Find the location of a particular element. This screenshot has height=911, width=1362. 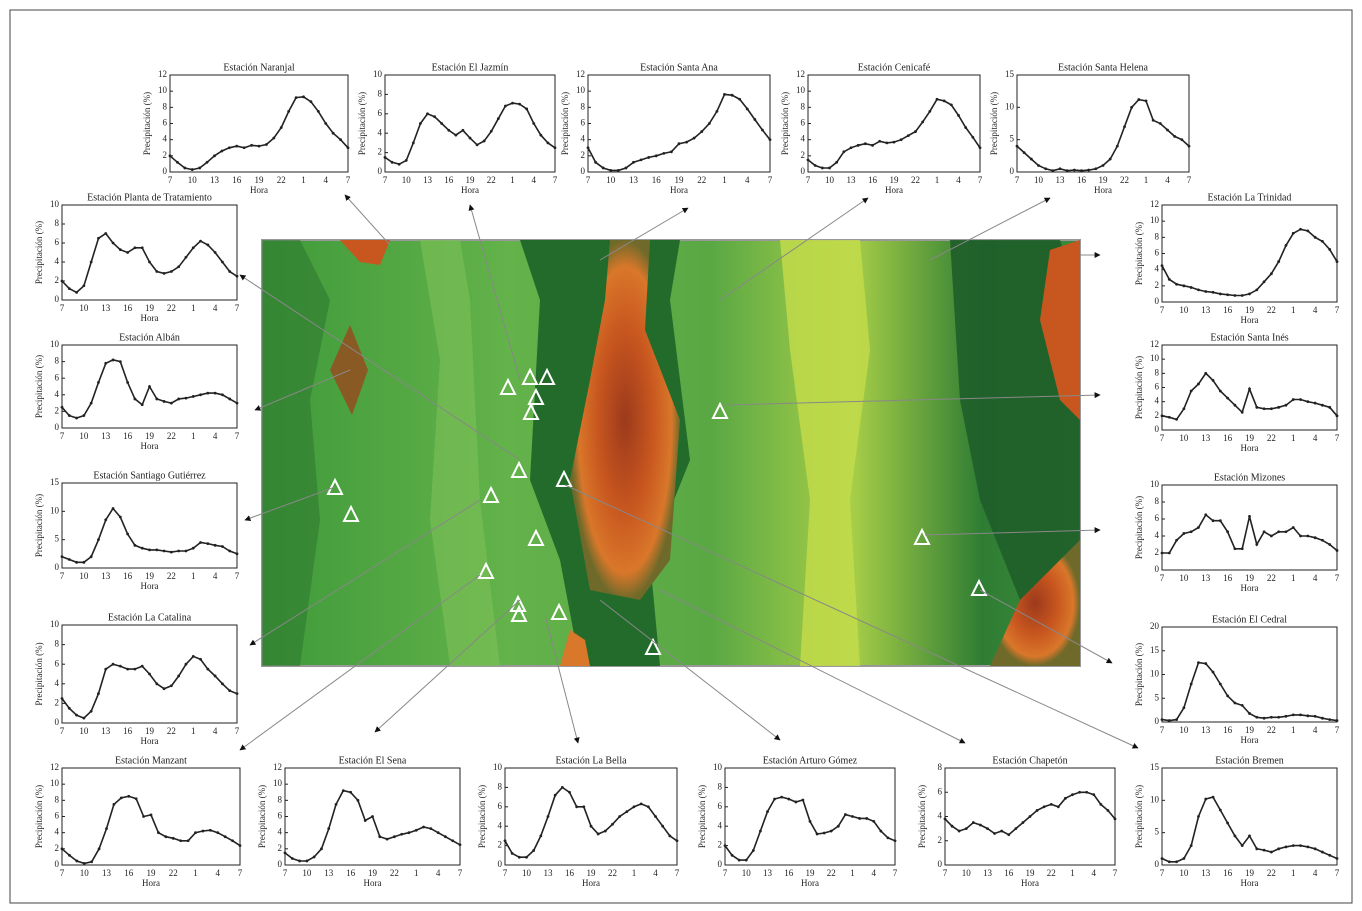

x-axis-label: Hora is located at coordinates (1250, 740).